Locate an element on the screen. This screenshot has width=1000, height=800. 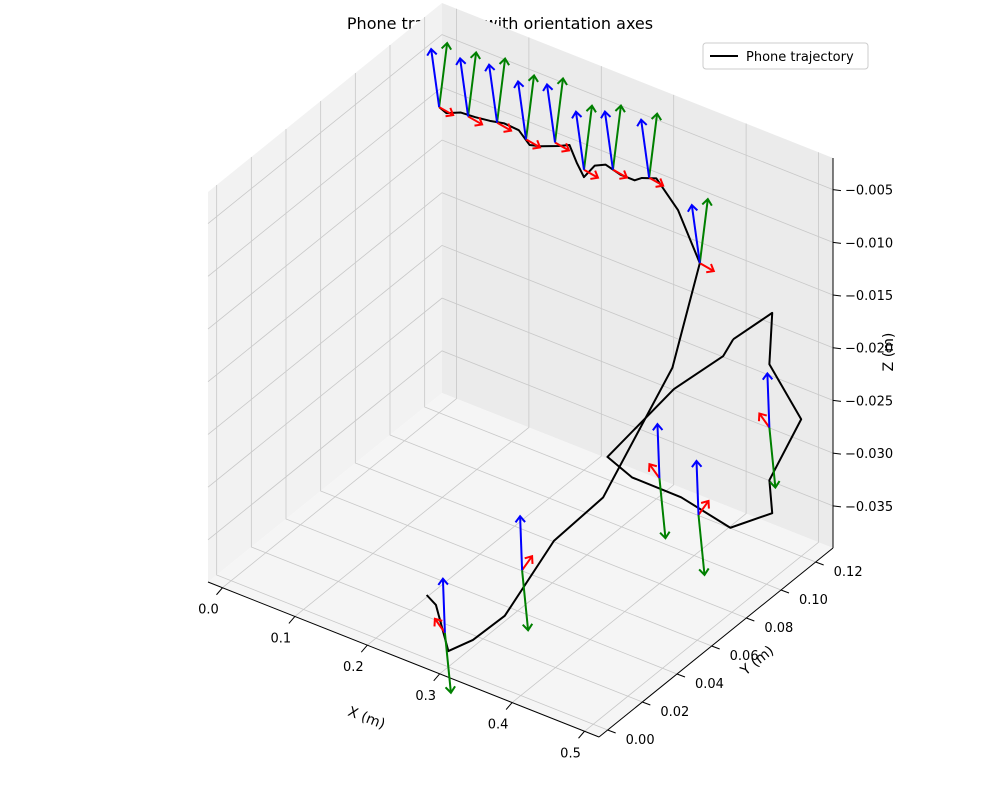
y-tick-label: 0.00 is located at coordinates (640, 740).